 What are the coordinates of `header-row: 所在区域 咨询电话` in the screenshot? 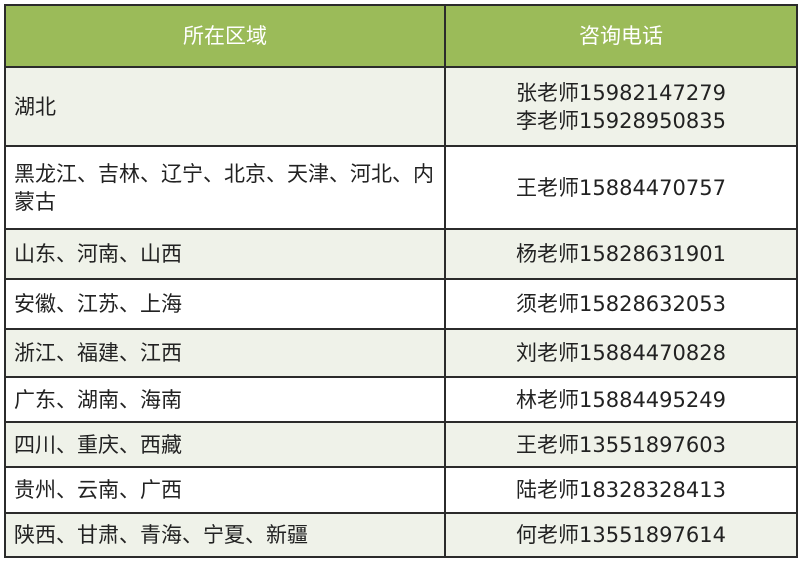 It's located at (401, 36).